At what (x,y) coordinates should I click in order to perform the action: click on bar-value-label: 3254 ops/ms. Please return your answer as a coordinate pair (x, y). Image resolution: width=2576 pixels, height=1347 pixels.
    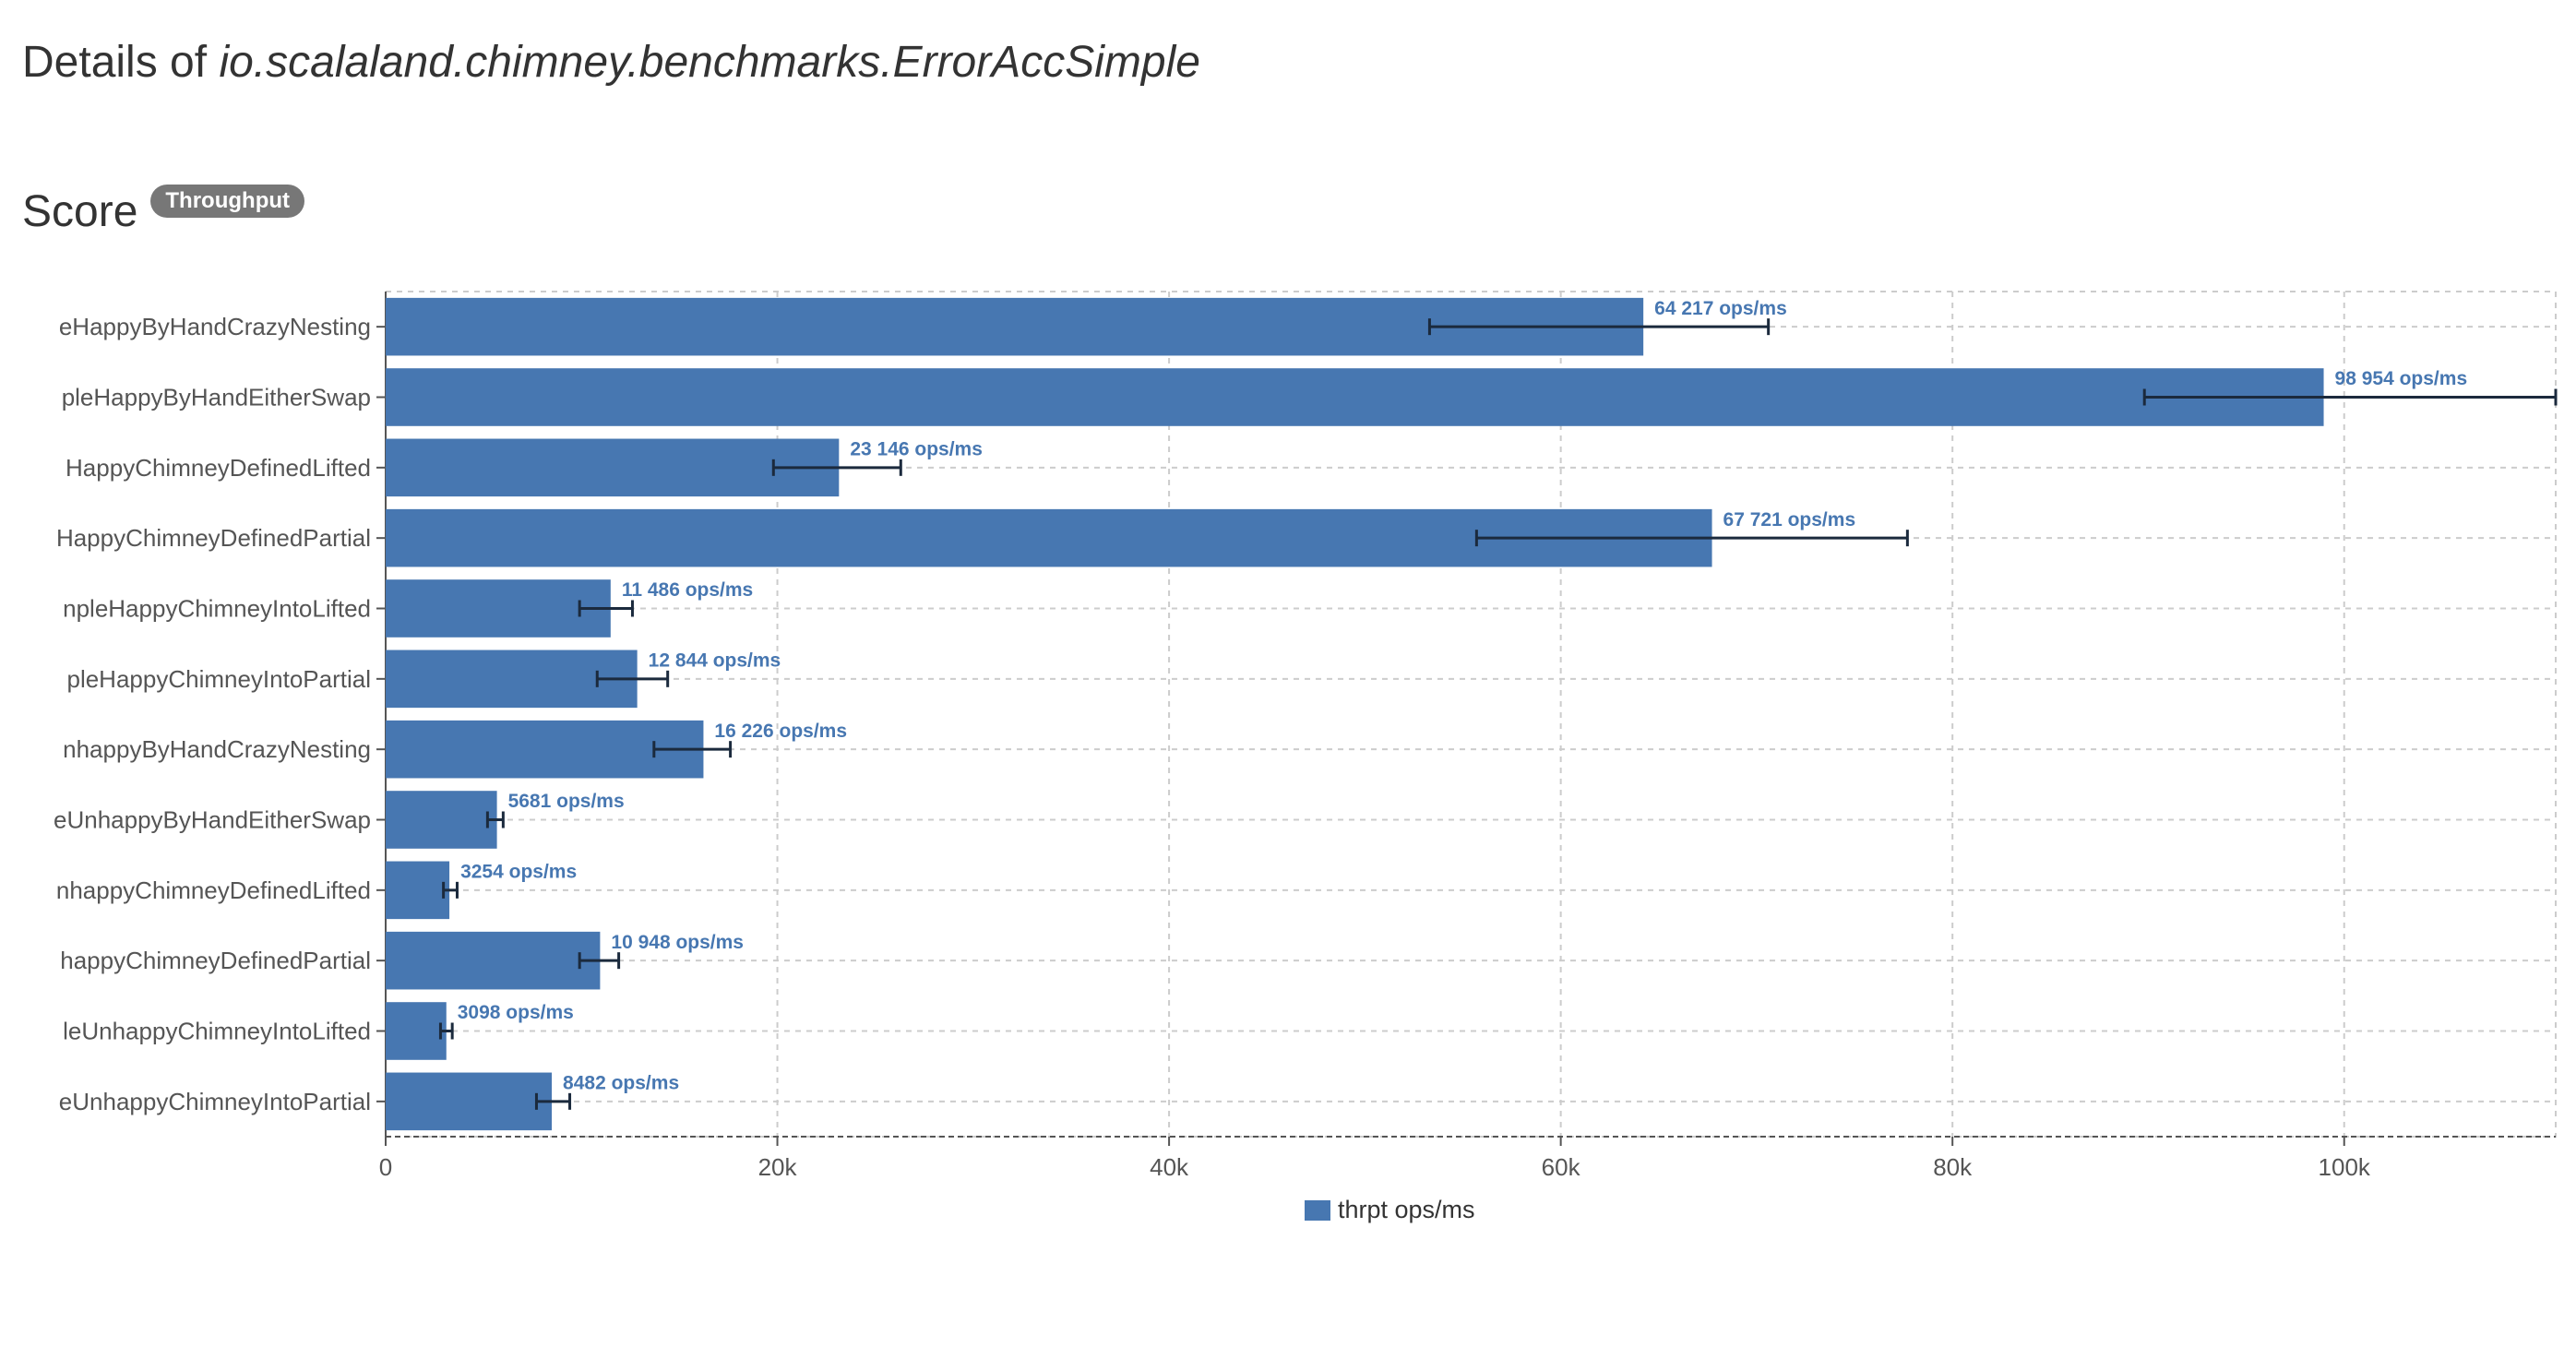
    Looking at the image, I should click on (518, 872).